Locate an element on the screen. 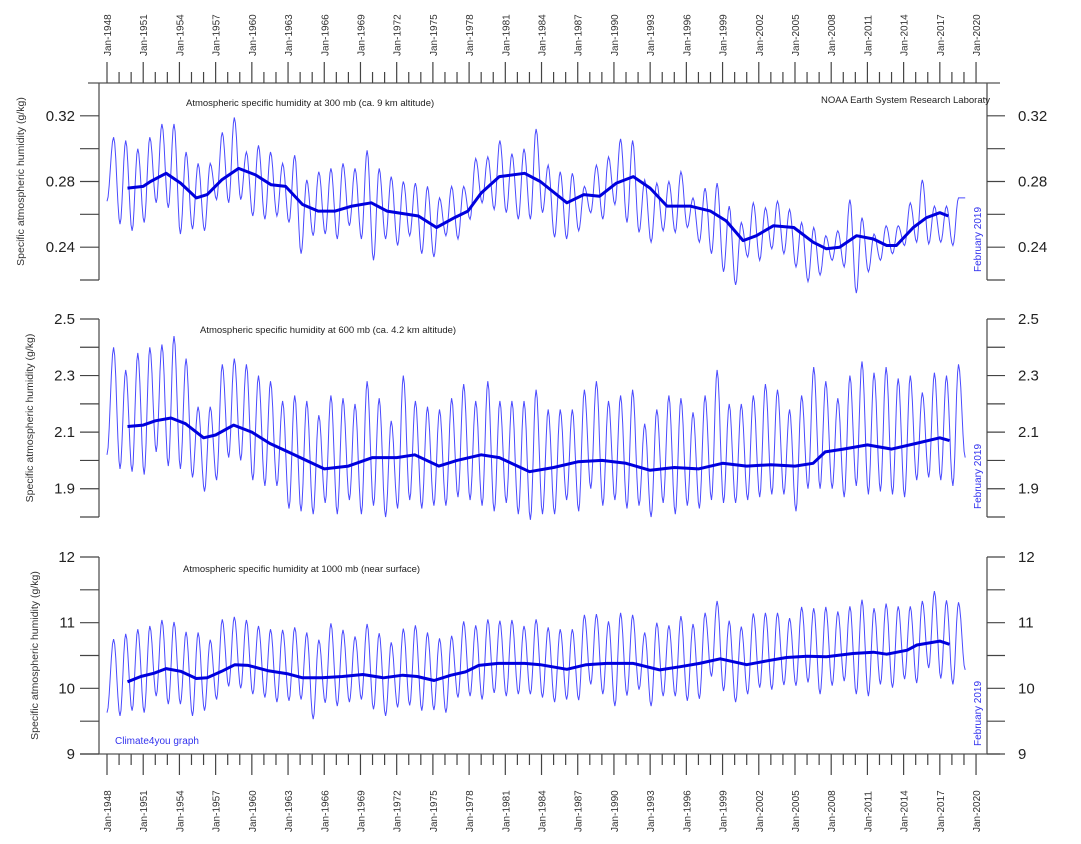  bottom-x-tick-label: Jan-1987 is located at coordinates (579, 811).